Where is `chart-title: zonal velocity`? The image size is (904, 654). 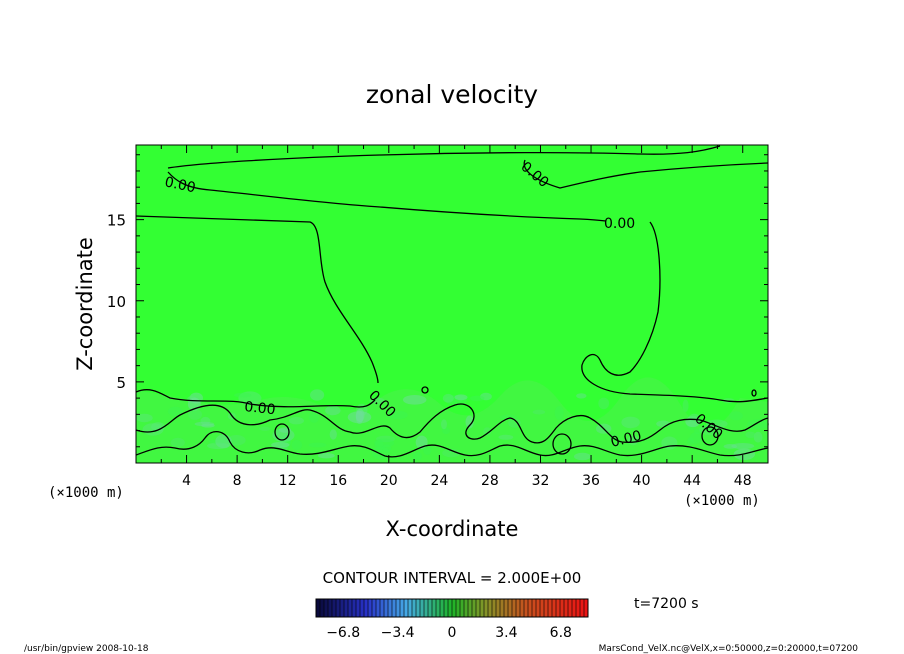 chart-title: zonal velocity is located at coordinates (452, 94).